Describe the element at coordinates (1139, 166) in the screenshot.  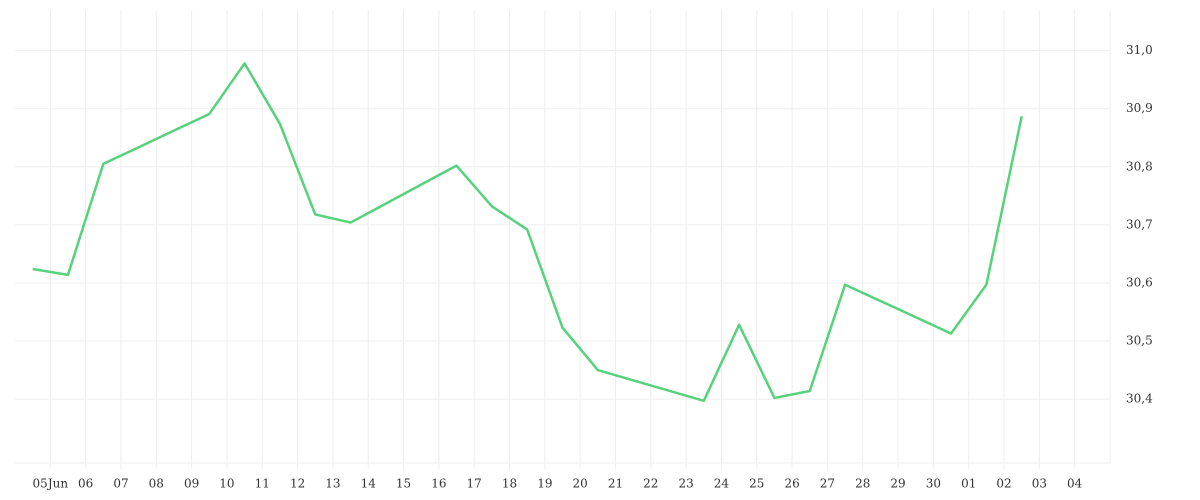
I see `y-tick-label: 30,8` at that location.